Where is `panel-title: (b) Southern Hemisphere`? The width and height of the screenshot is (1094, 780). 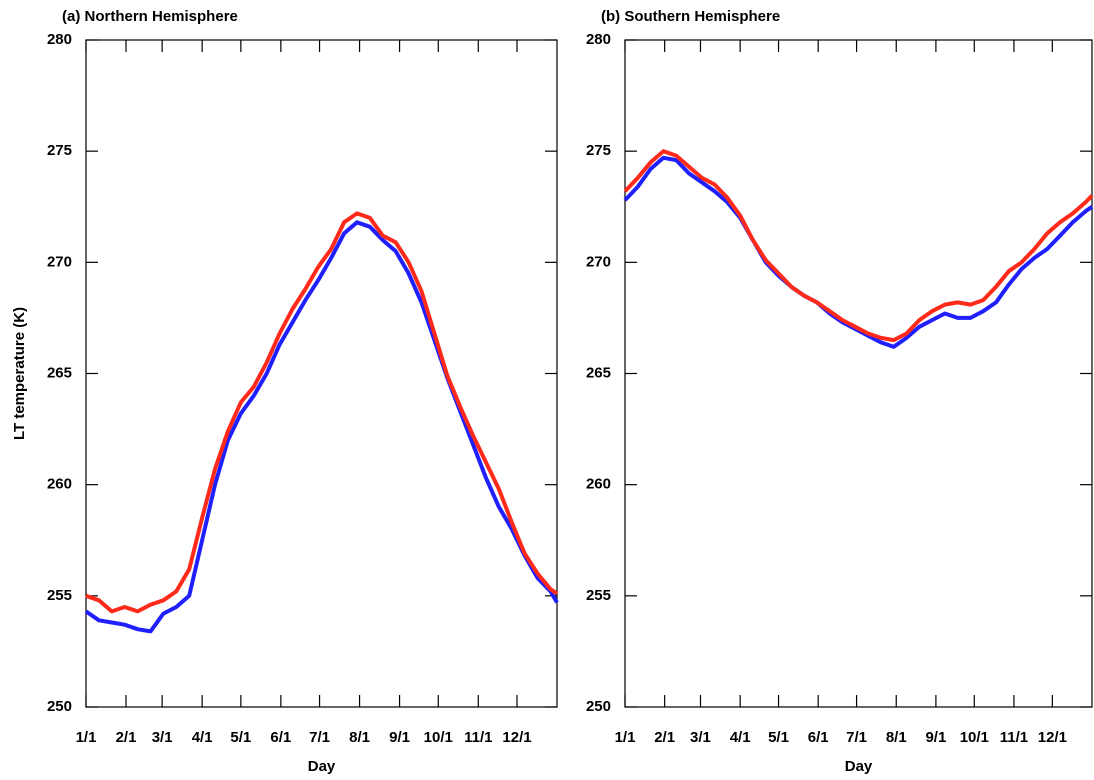 panel-title: (b) Southern Hemisphere is located at coordinates (690, 16).